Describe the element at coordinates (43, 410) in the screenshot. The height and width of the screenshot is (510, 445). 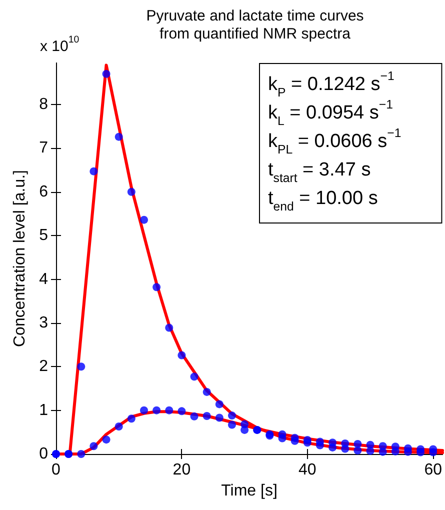
I see `y-tick-label: 1` at that location.